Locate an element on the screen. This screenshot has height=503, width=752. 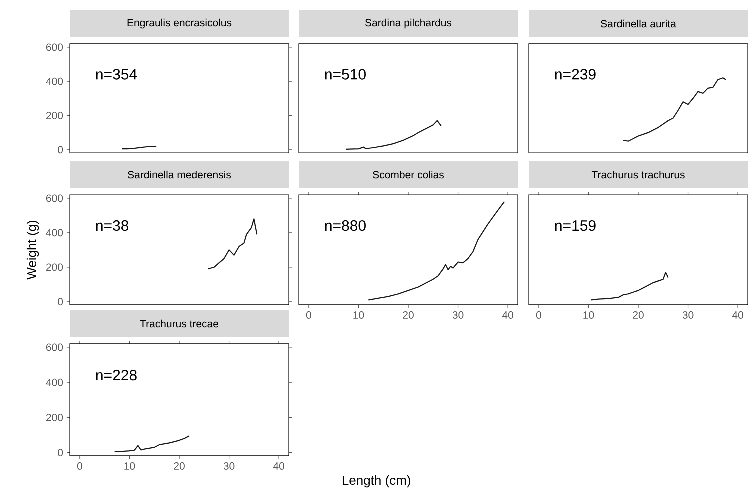
chart-title: Engraulis encrasicolus is located at coordinates (180, 23).